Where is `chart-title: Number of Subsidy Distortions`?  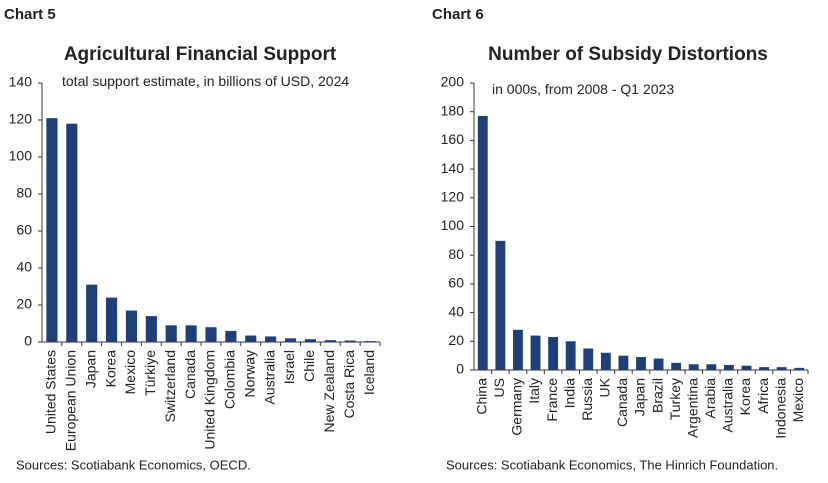
chart-title: Number of Subsidy Distortions is located at coordinates (628, 54).